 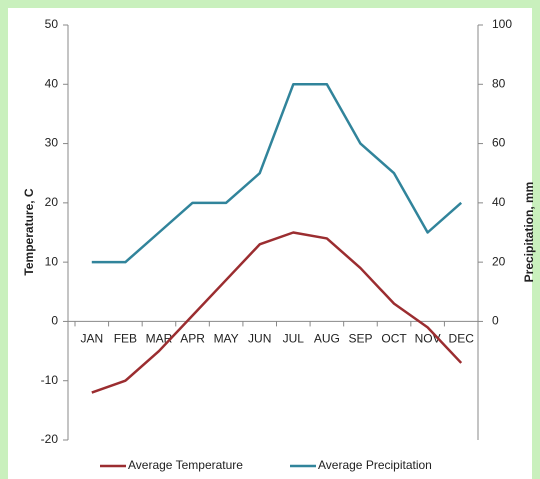 What do you see at coordinates (52, 261) in the screenshot?
I see `y-tick-label: 10` at bounding box center [52, 261].